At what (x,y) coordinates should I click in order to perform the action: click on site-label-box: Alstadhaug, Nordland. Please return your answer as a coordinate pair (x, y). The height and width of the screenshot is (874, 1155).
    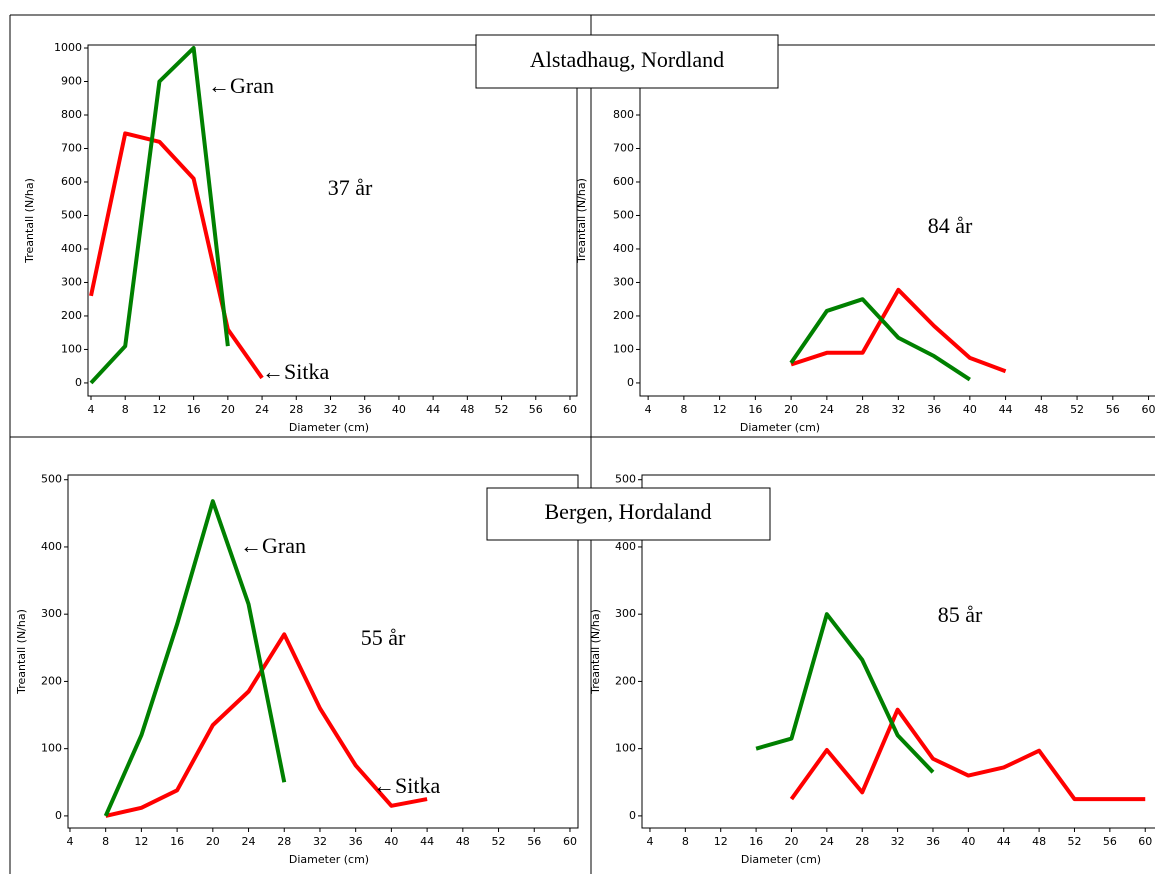
    Looking at the image, I should click on (627, 61).